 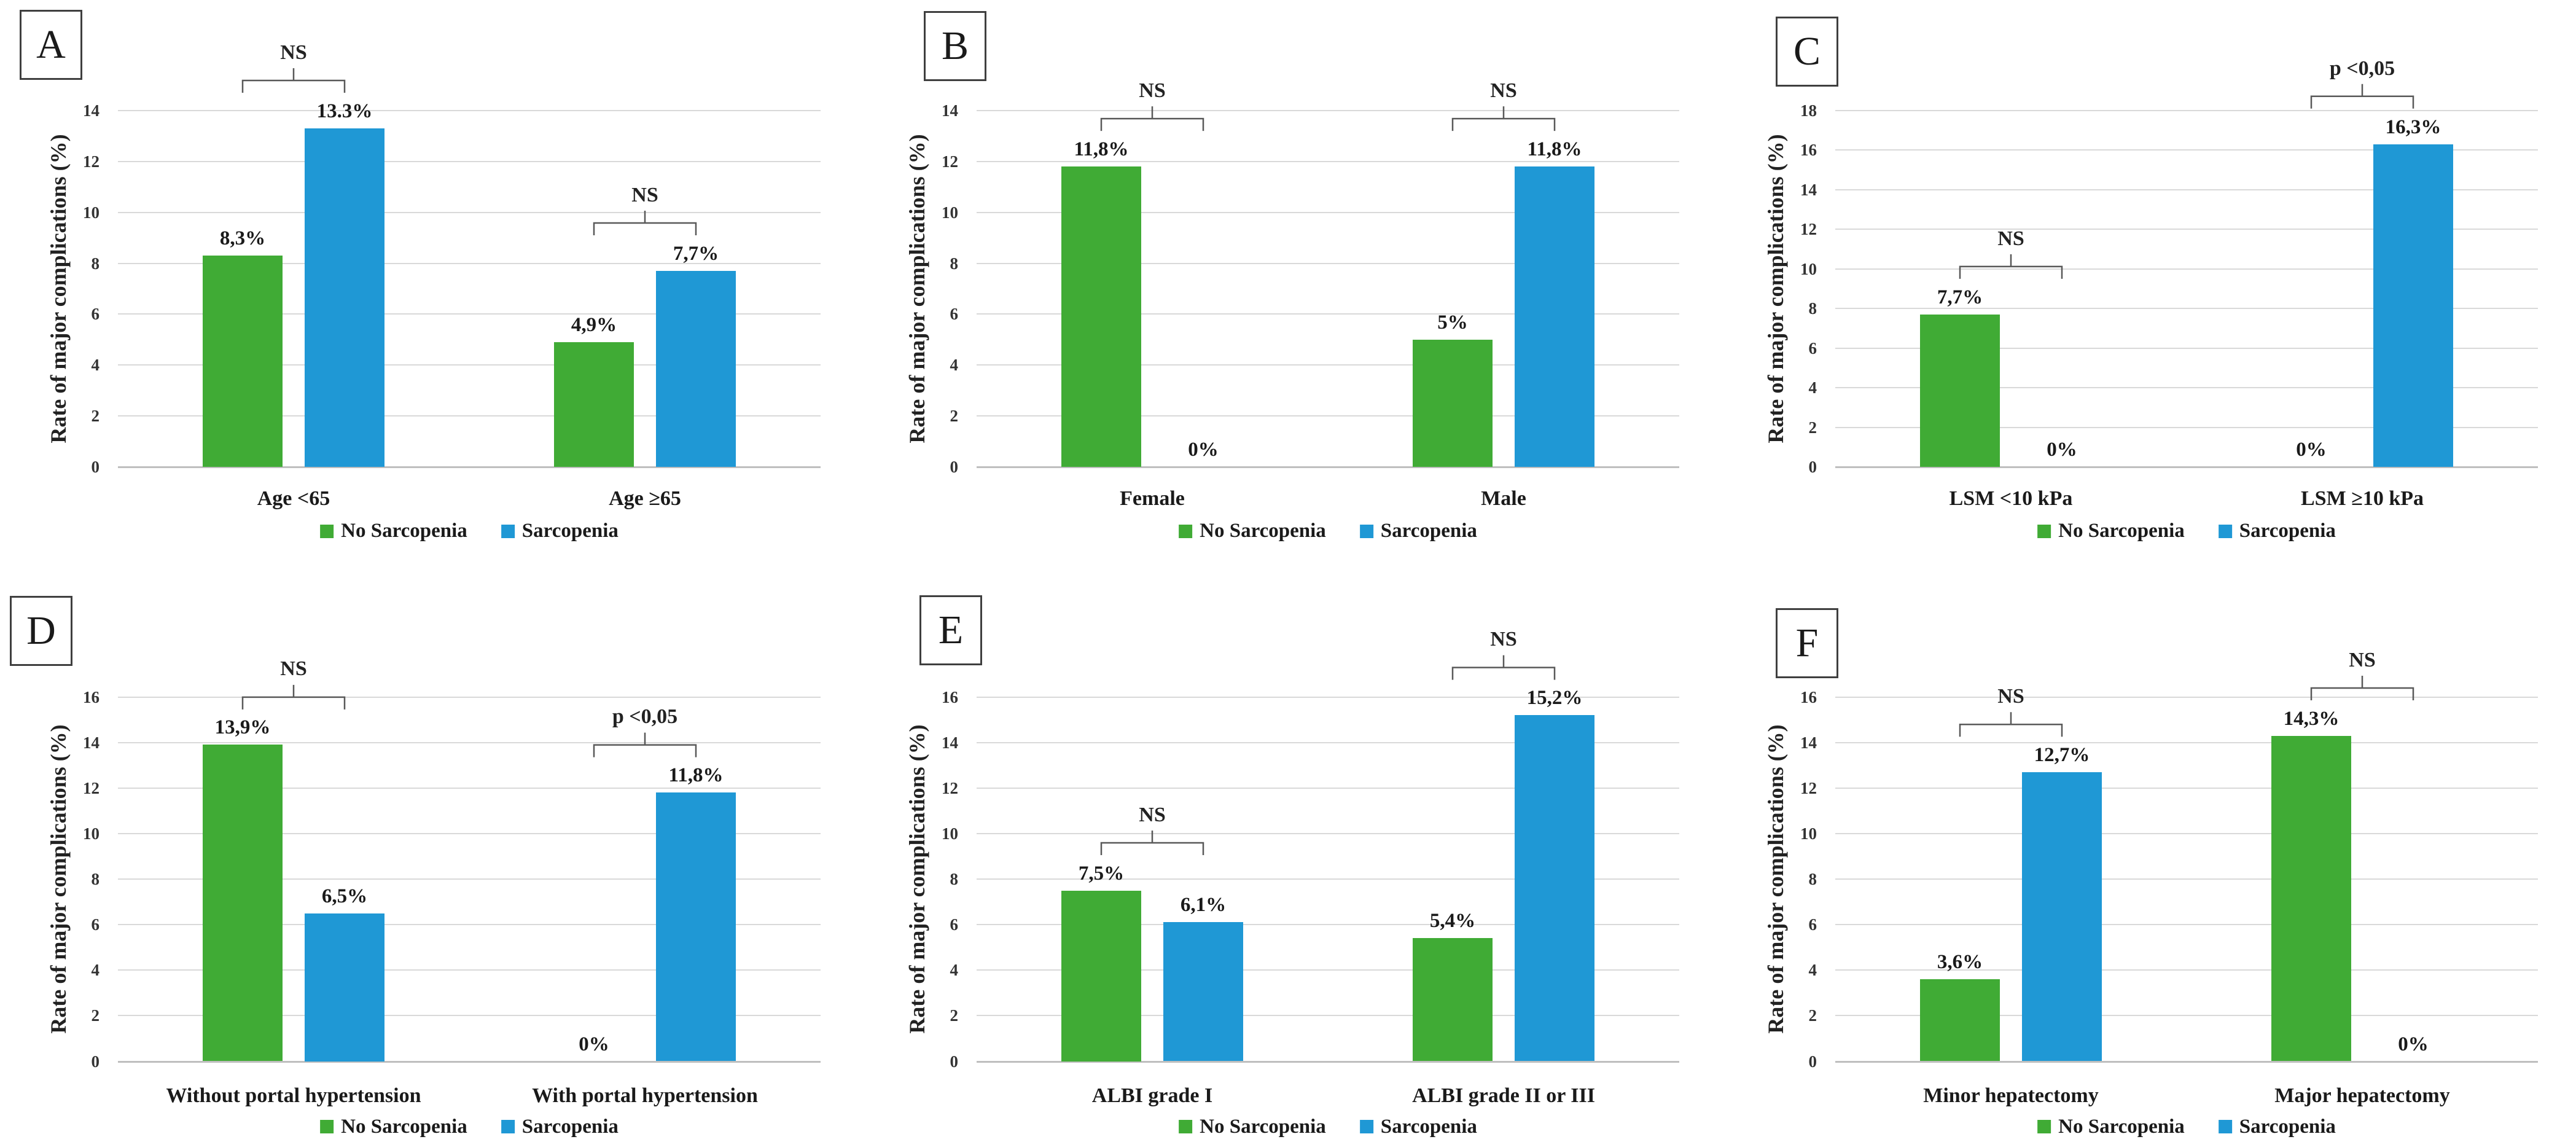 What do you see at coordinates (955, 46) in the screenshot?
I see `panel-letter-B: B` at bounding box center [955, 46].